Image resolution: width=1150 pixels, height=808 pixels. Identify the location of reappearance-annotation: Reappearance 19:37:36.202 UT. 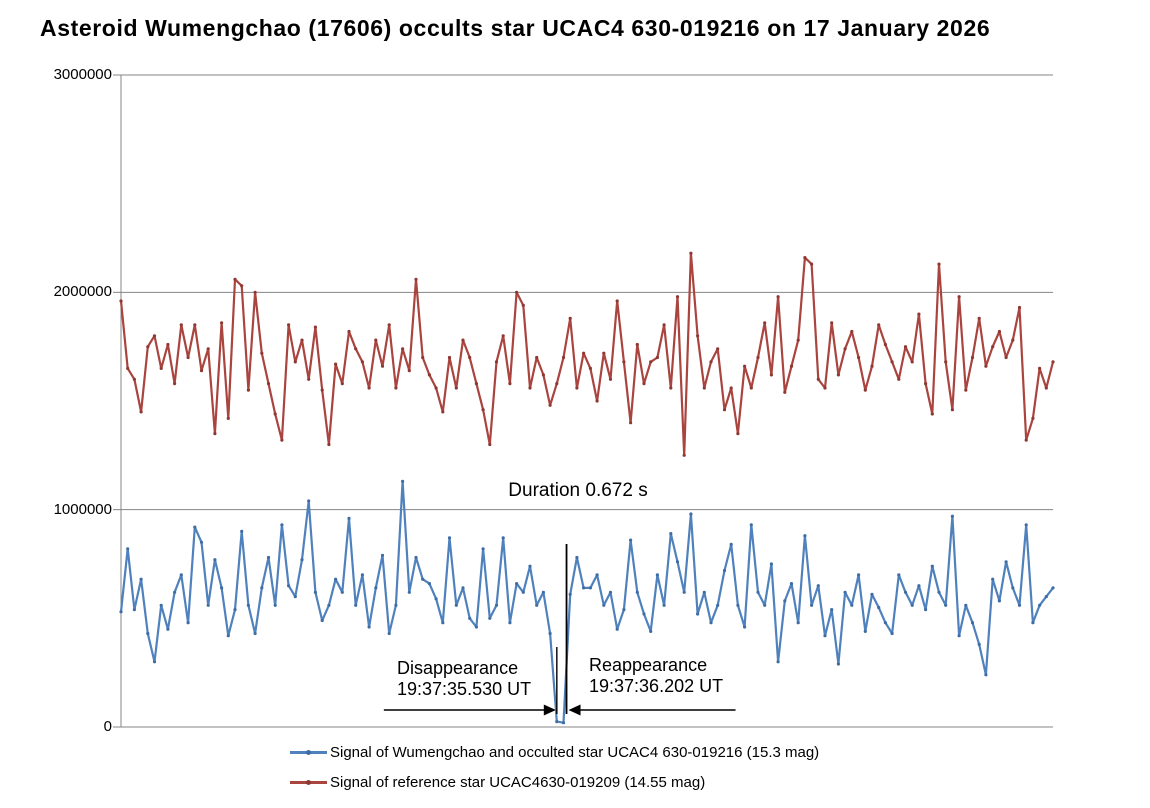
(656, 676).